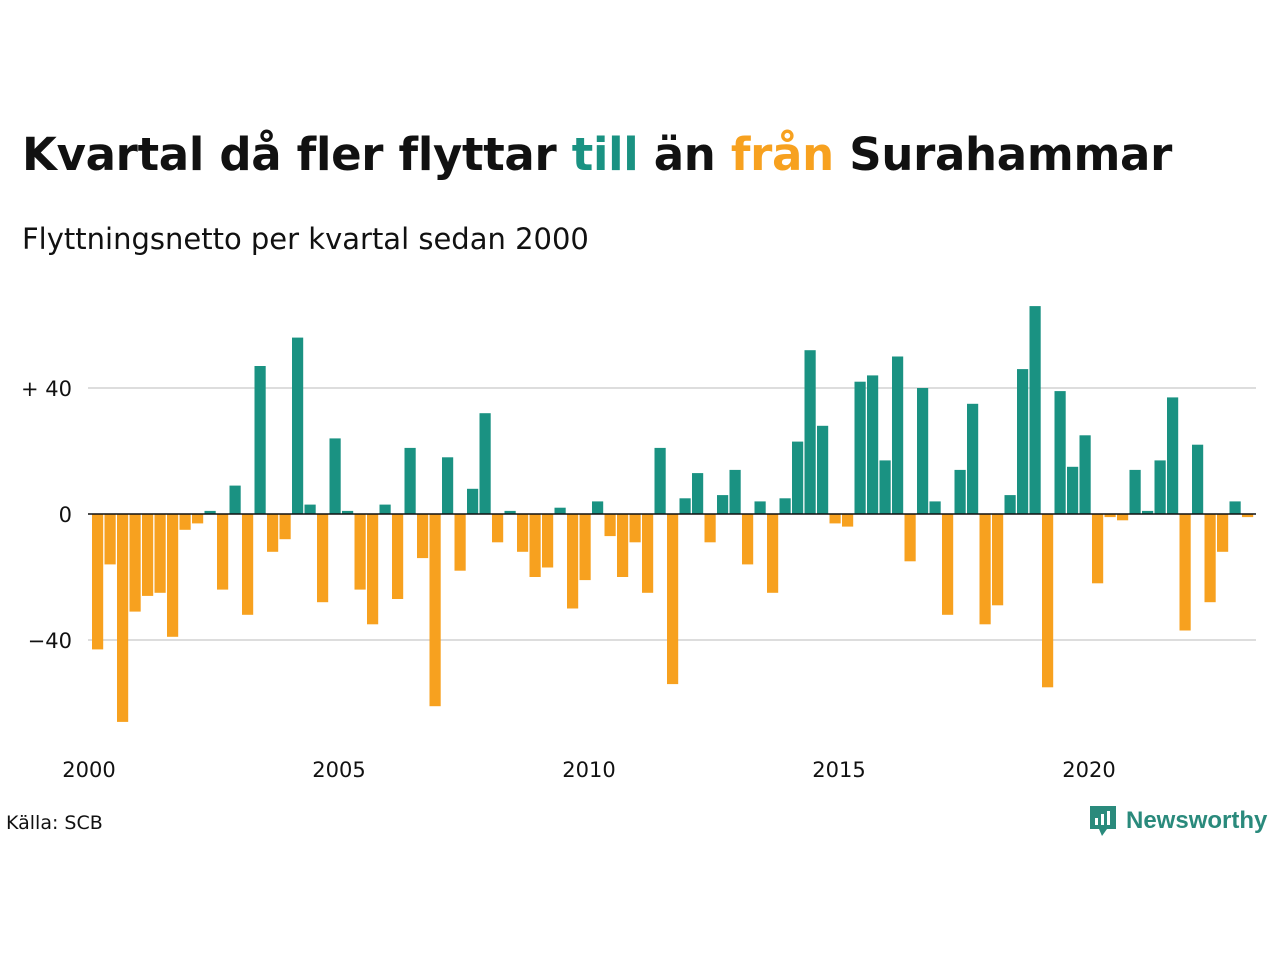 The image size is (1280, 960). What do you see at coordinates (838, 770) in the screenshot?
I see `x-tick-label: 2015` at bounding box center [838, 770].